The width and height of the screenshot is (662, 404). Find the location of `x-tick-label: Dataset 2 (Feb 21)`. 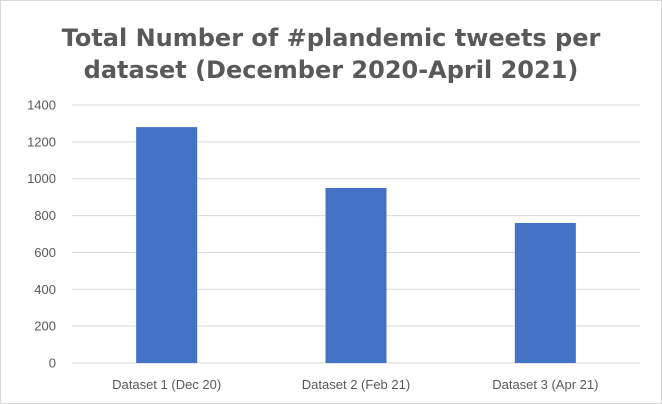

x-tick-label: Dataset 2 (Feb 21) is located at coordinates (356, 384).